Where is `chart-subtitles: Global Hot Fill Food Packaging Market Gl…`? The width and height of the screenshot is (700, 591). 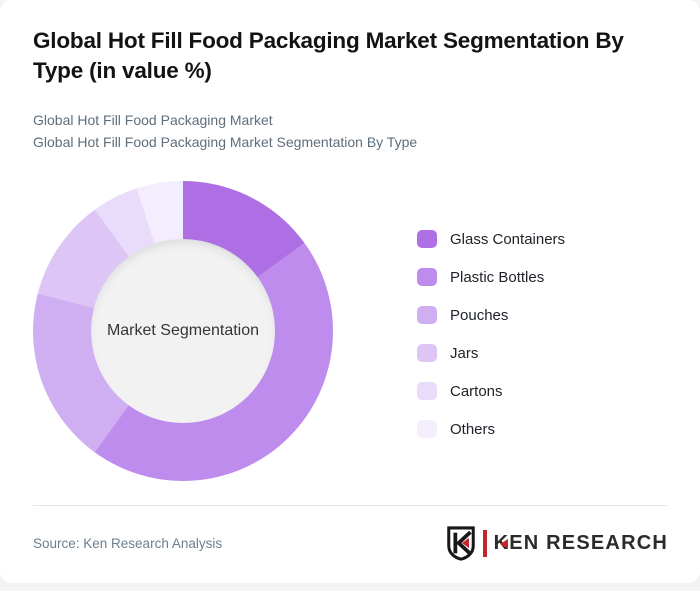
chart-subtitles: Global Hot Fill Food Packaging Market Gl… is located at coordinates (343, 131).